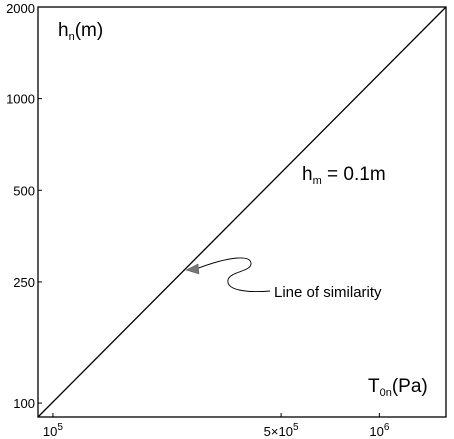 The height and width of the screenshot is (439, 454). I want to click on y-tick-label: 500, so click(24, 190).